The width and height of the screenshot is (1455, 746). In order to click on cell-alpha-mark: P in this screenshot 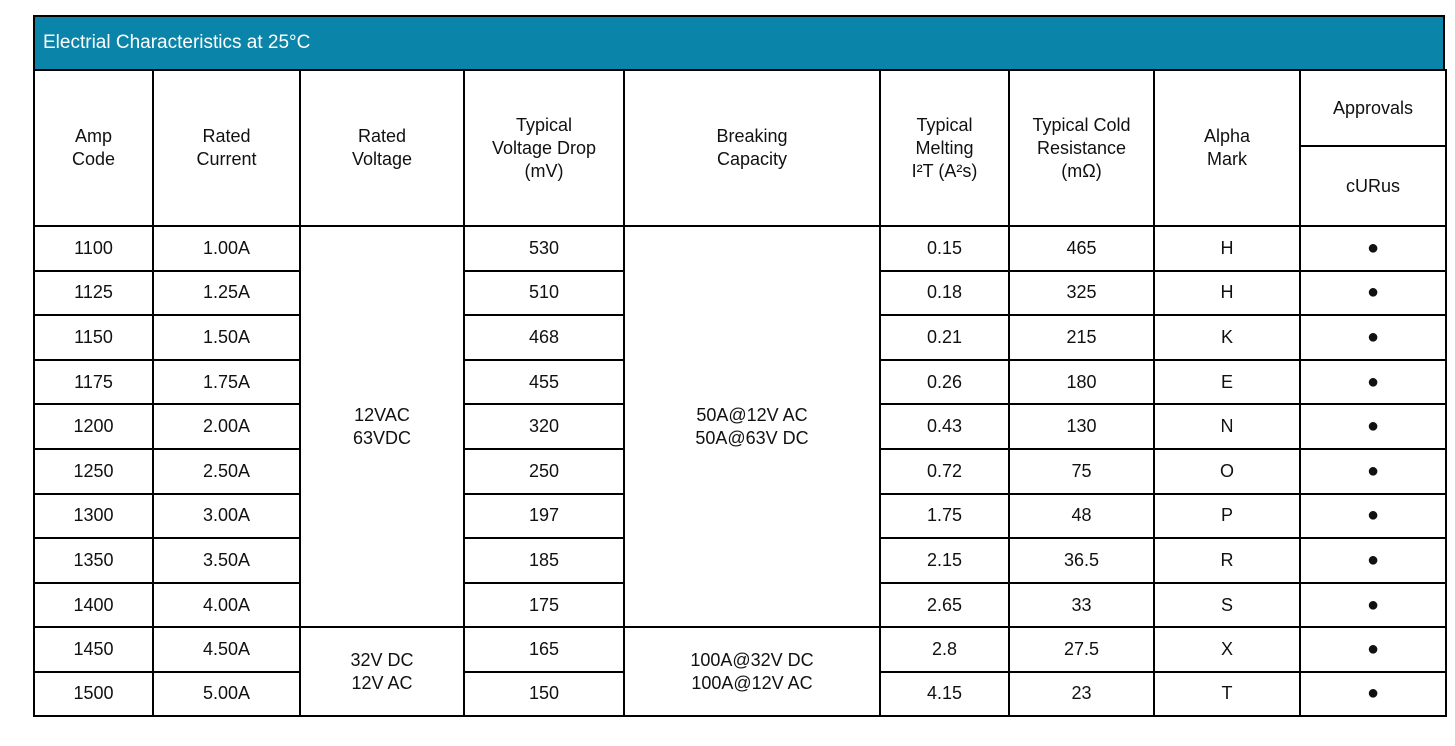, I will do `click(1227, 516)`.